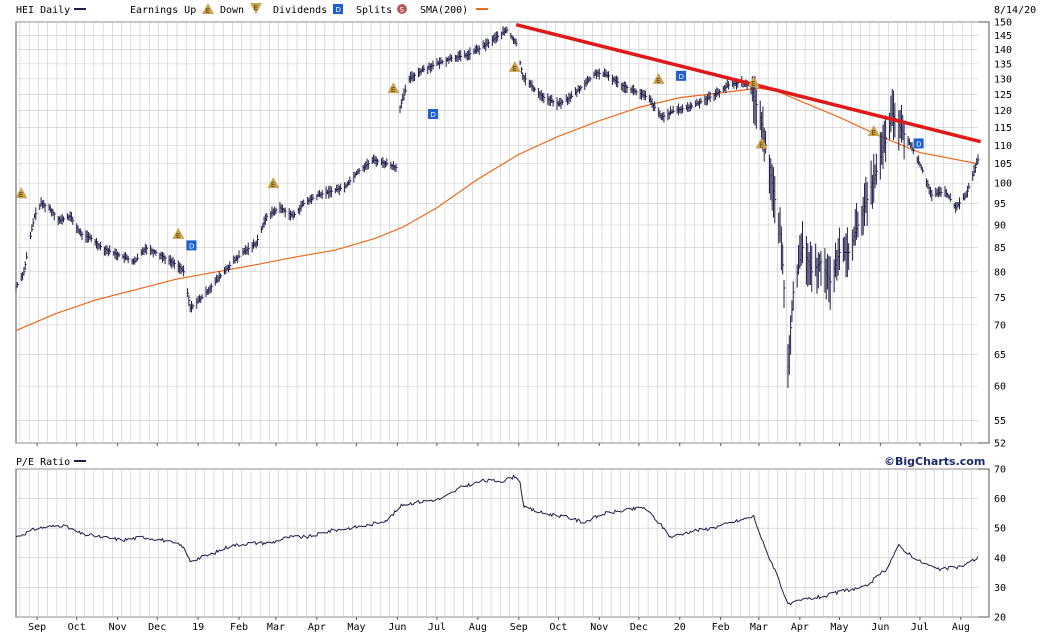 The width and height of the screenshot is (1045, 635). I want to click on pe-y-tick-label-60: 60, so click(1000, 499).